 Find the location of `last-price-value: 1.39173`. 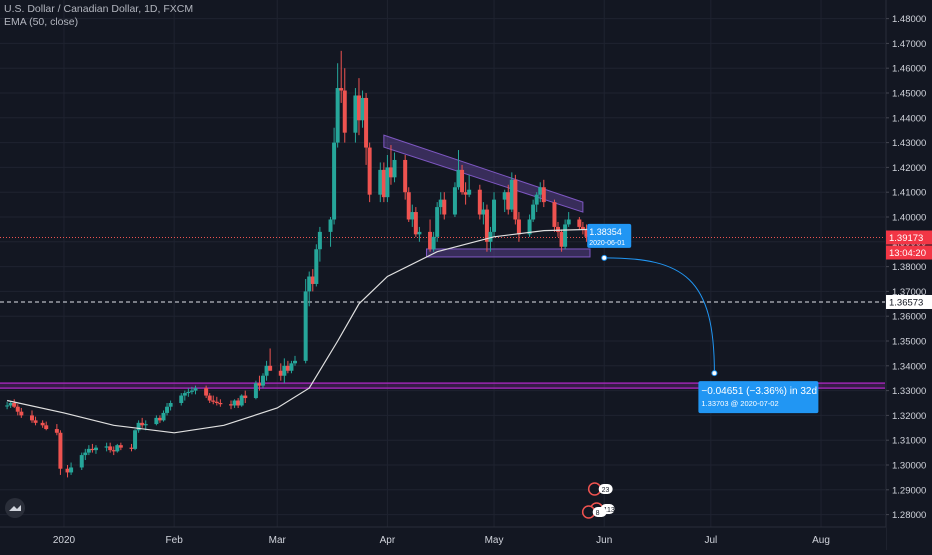

last-price-value: 1.39173 is located at coordinates (906, 238).